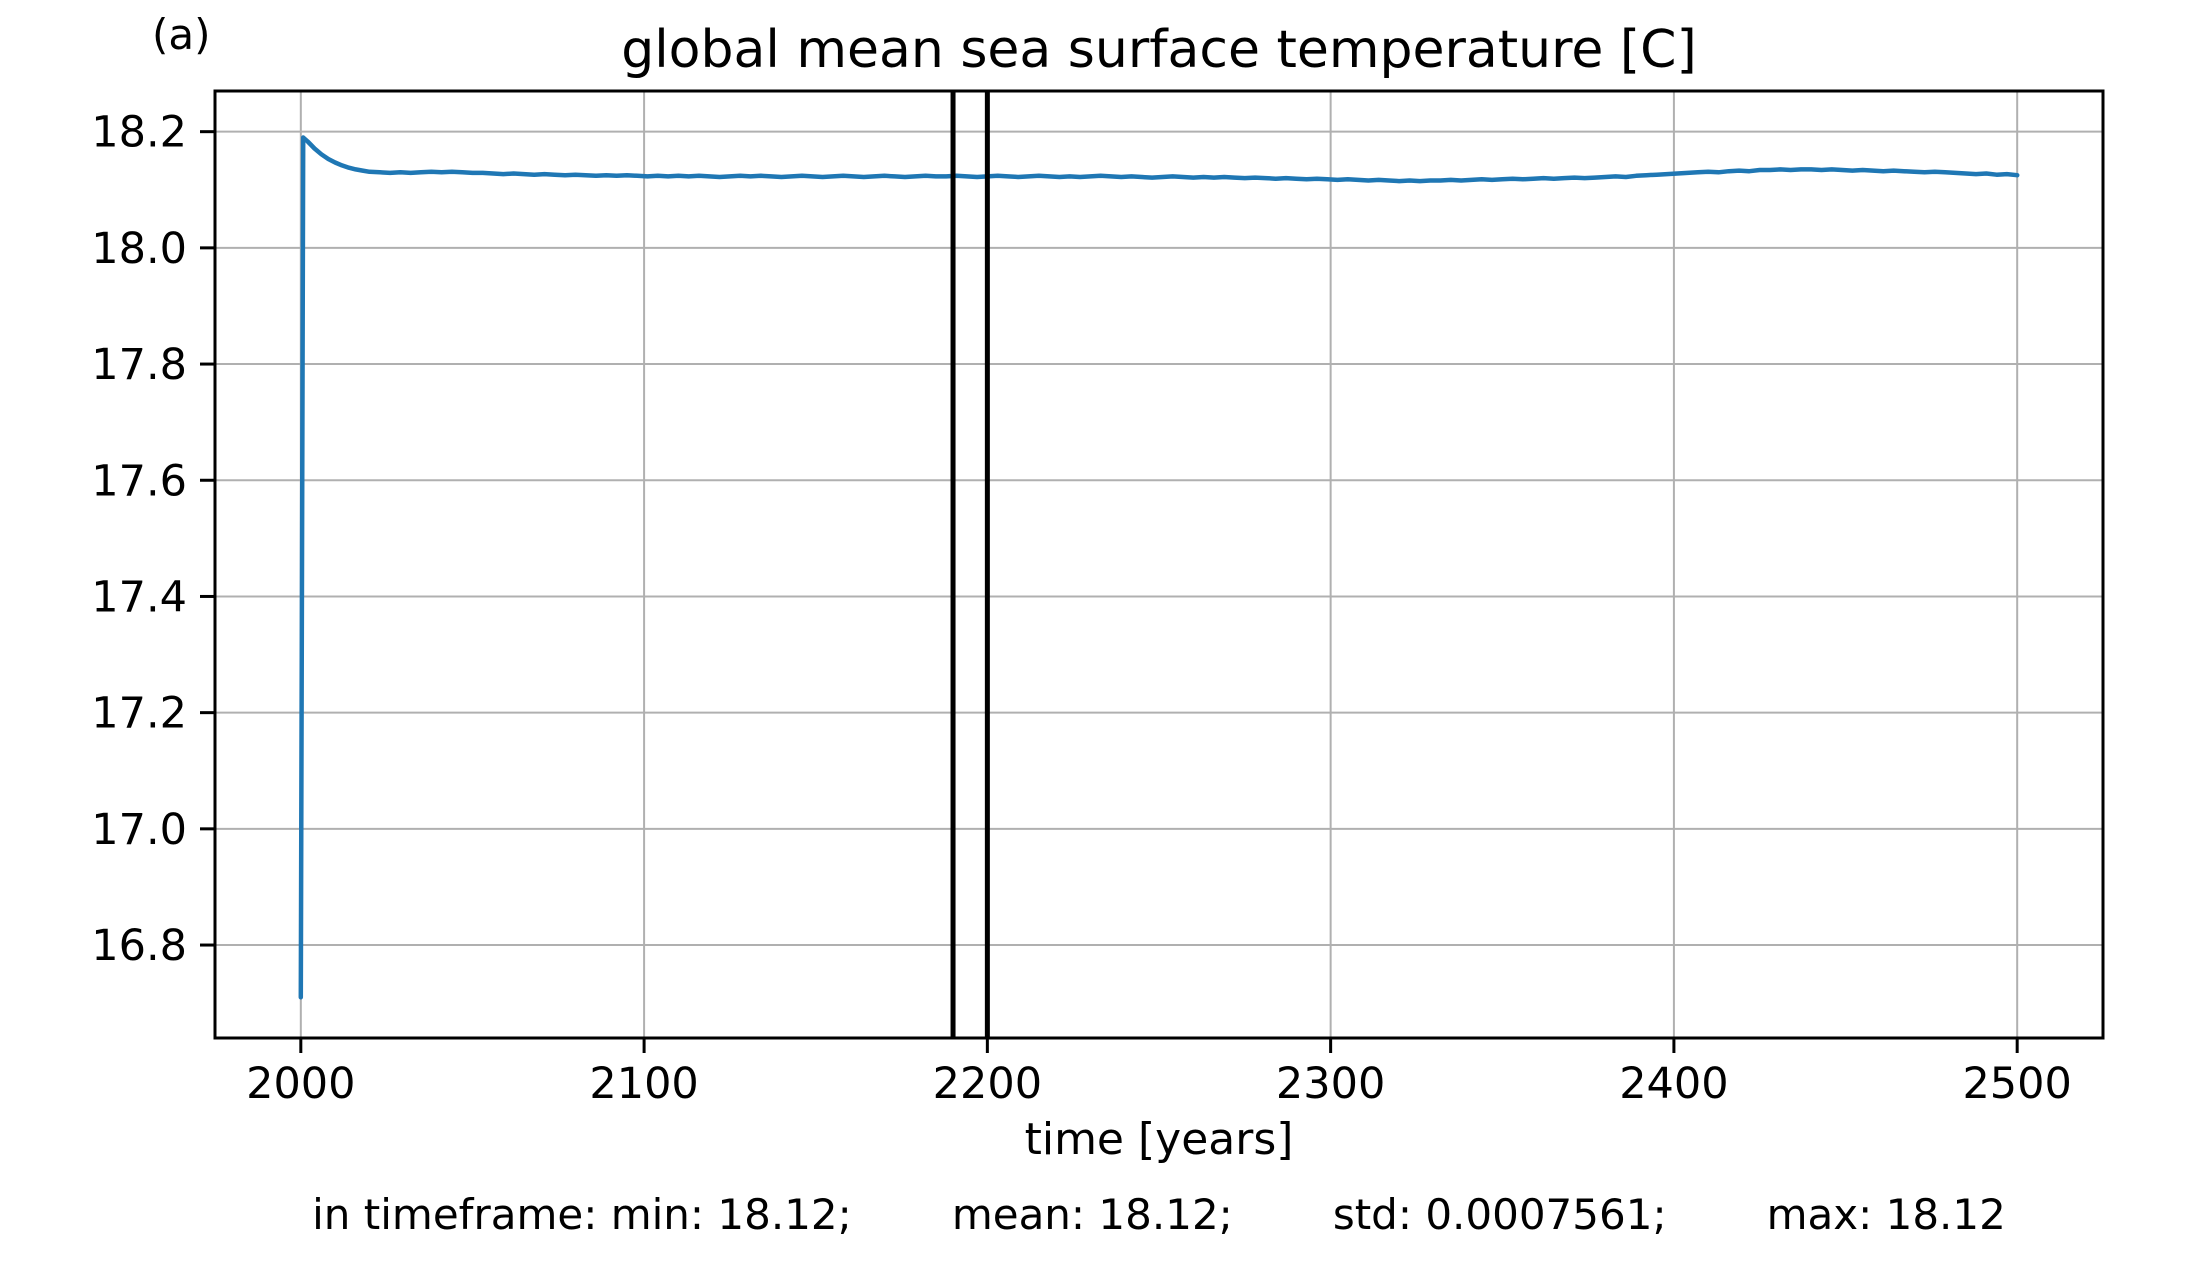 The image size is (2196, 1263). I want to click on y-tick-label: 17.2, so click(139, 714).